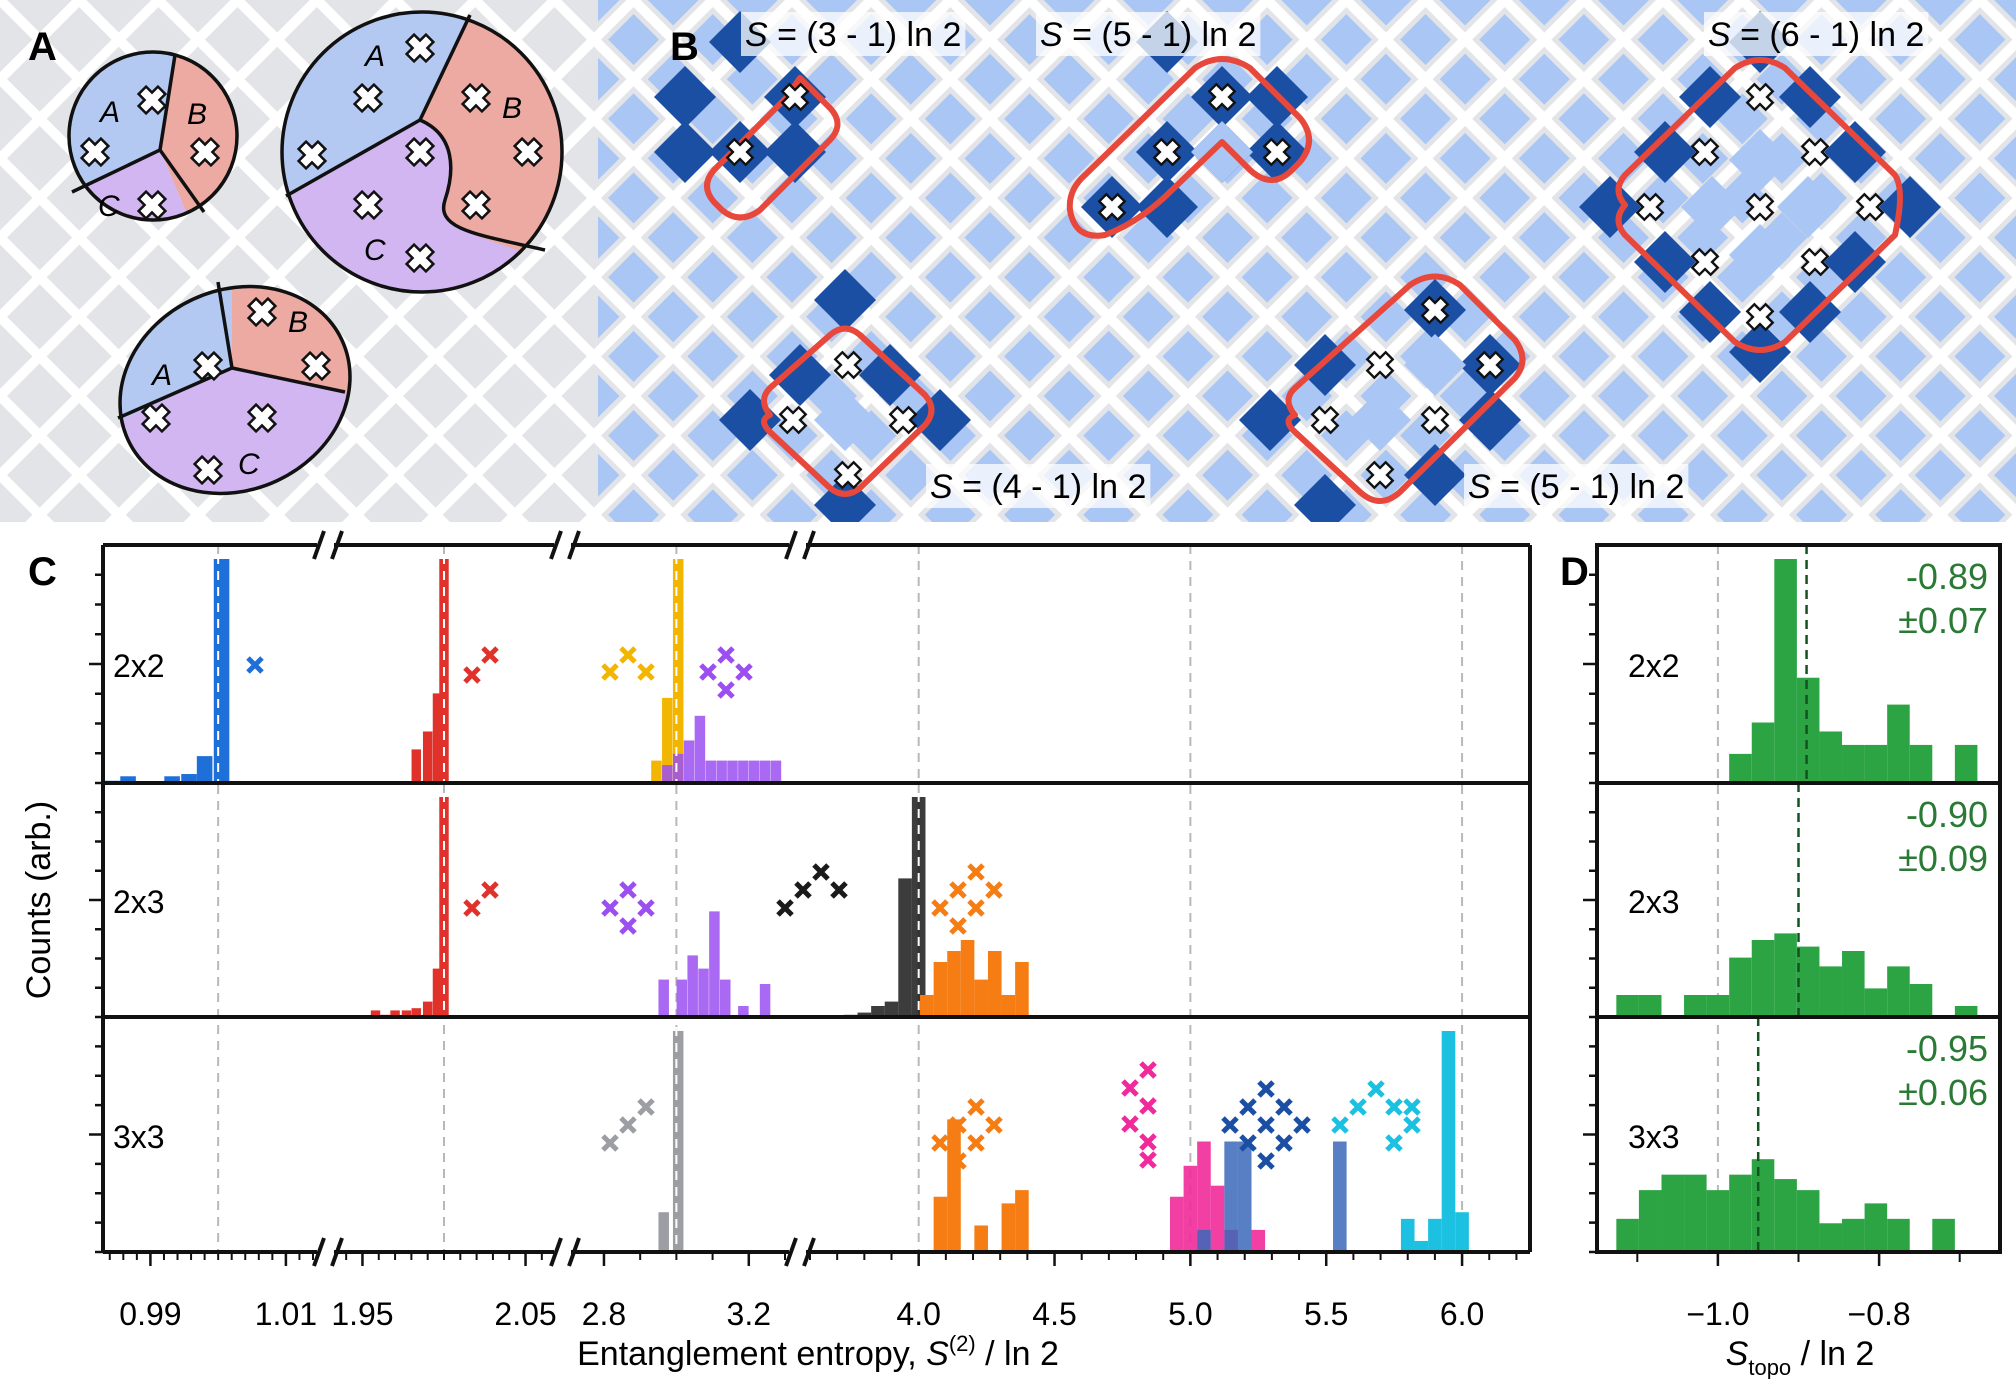 The width and height of the screenshot is (2016, 1384). What do you see at coordinates (362, 1314) in the screenshot?
I see `x-tick-label: 1.95` at bounding box center [362, 1314].